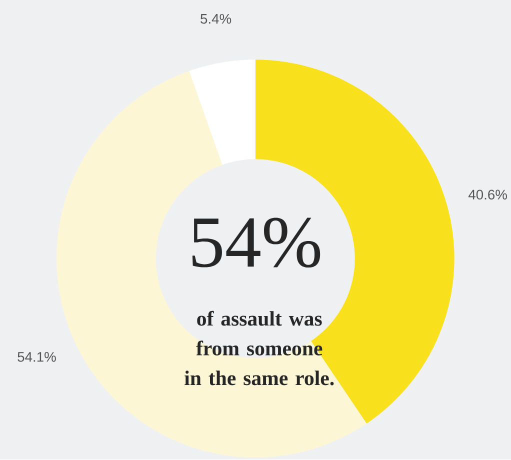 The image size is (511, 460). Describe the element at coordinates (256, 243) in the screenshot. I see `text: 54%` at that location.